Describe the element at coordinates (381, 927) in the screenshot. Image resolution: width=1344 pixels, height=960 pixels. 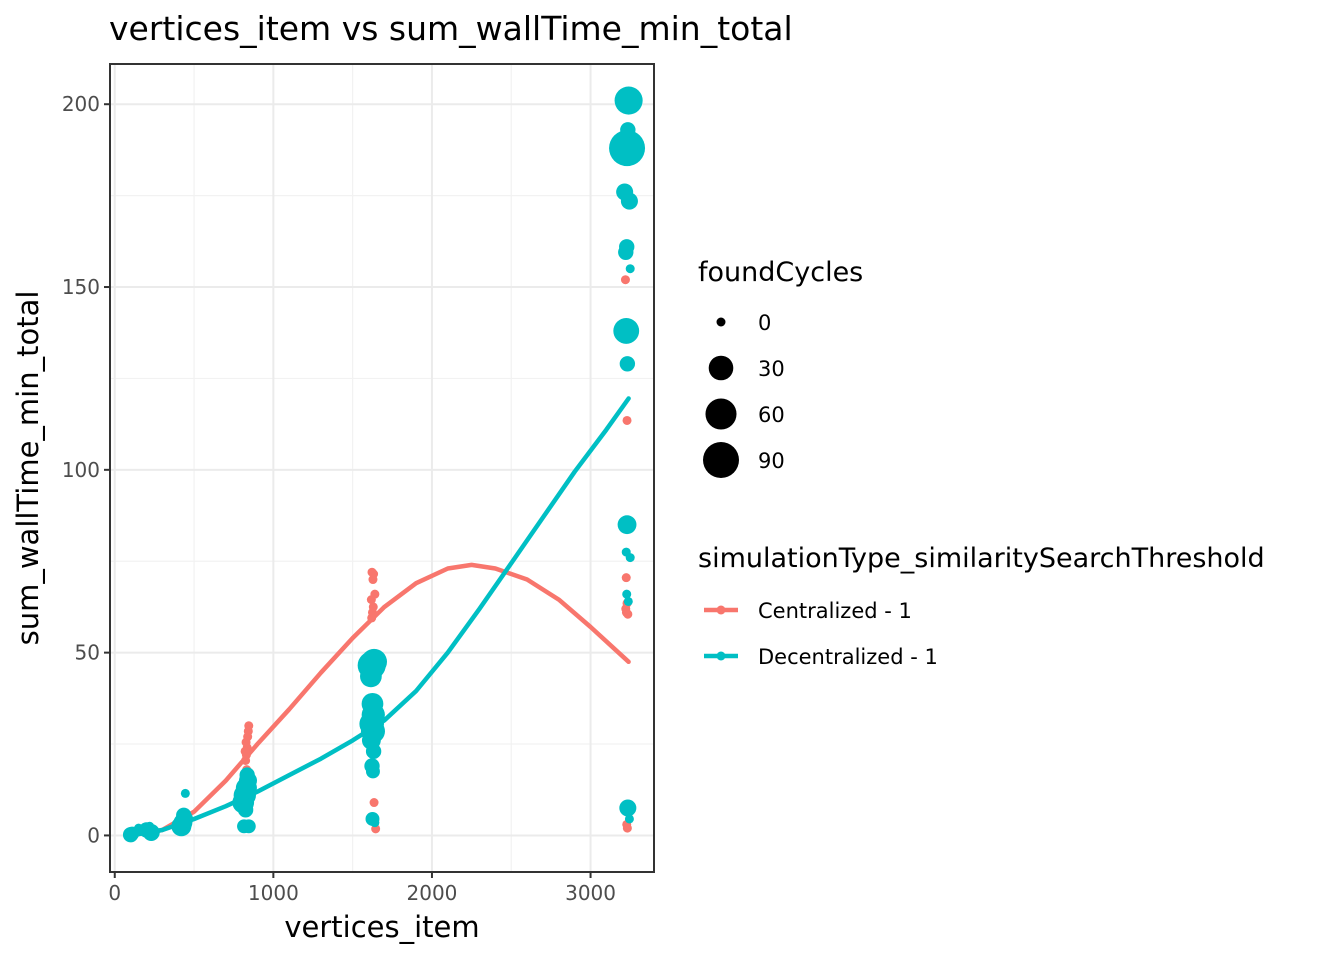
I see `x-axis-title: vertices_item` at that location.